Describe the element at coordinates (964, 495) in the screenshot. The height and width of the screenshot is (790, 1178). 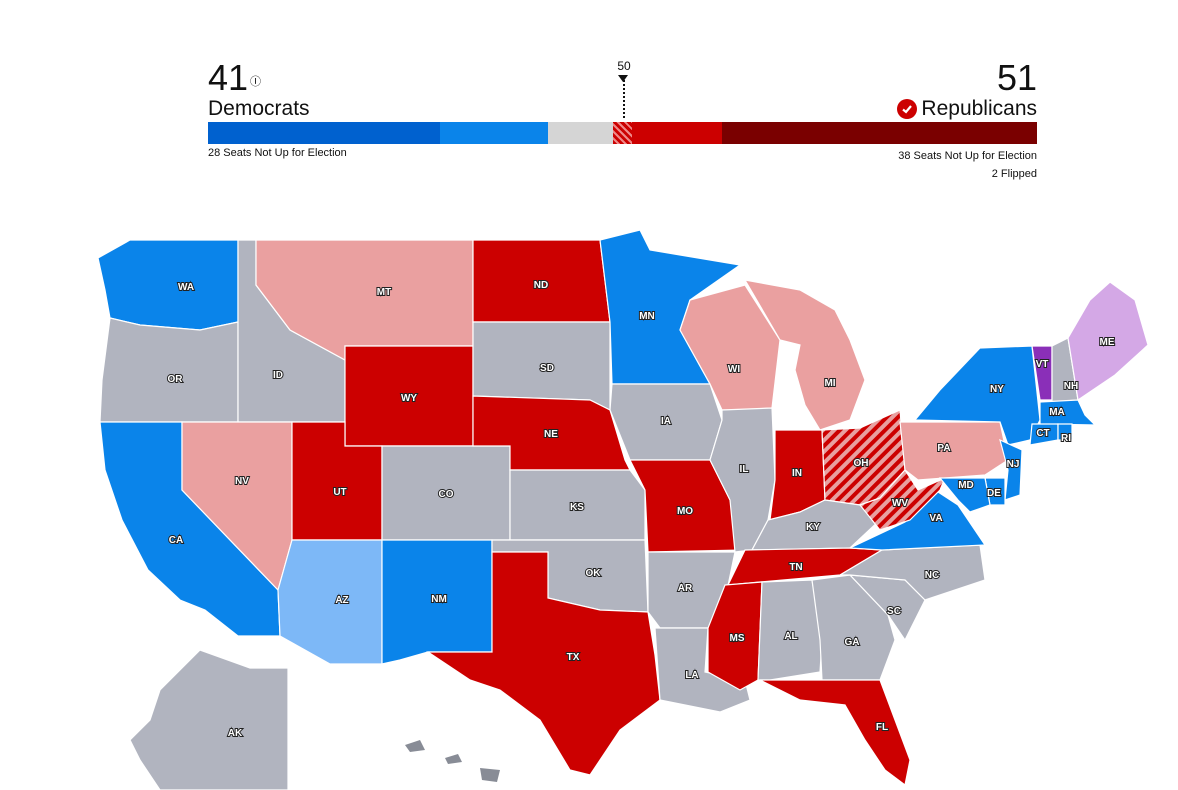
I see `state-MD` at that location.